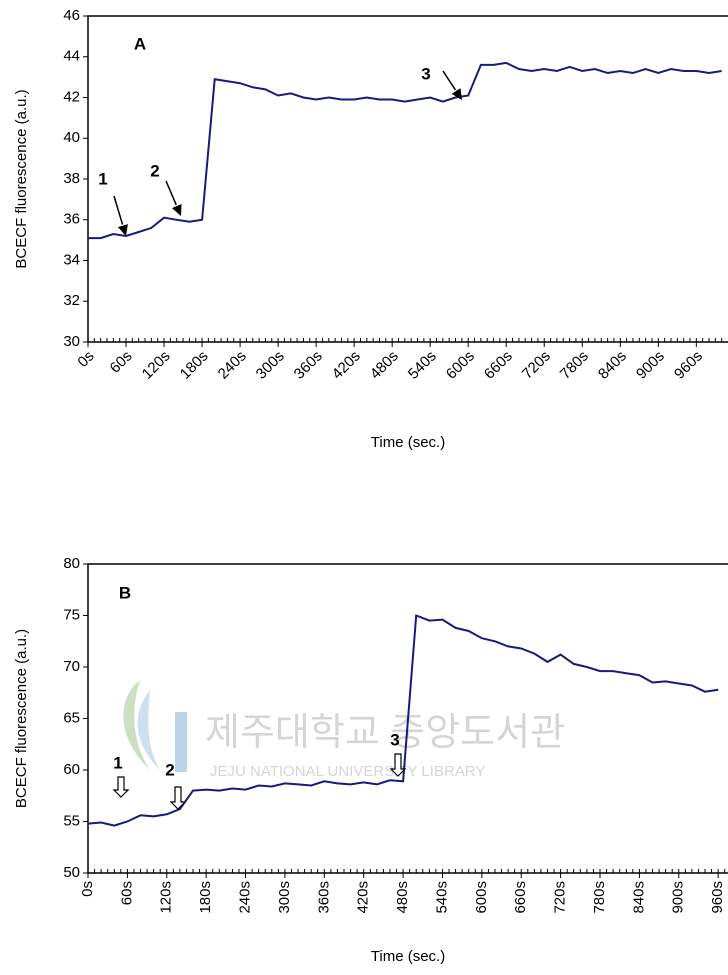  What do you see at coordinates (71, 769) in the screenshot?
I see `y-tick-label: 60` at bounding box center [71, 769].